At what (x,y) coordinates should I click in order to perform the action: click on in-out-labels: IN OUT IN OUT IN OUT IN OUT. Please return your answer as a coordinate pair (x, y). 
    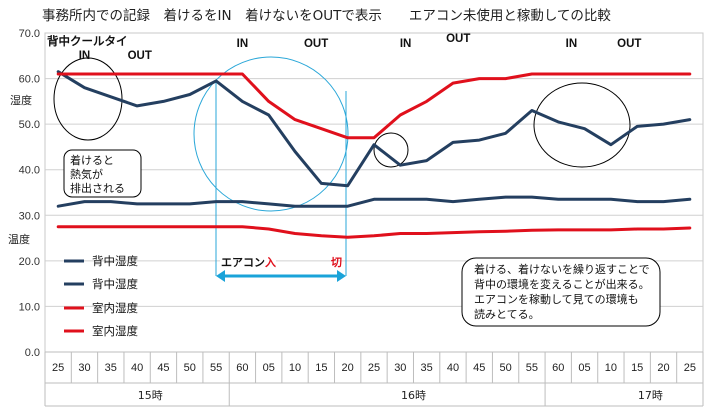
    Looking at the image, I should click on (360, 47).